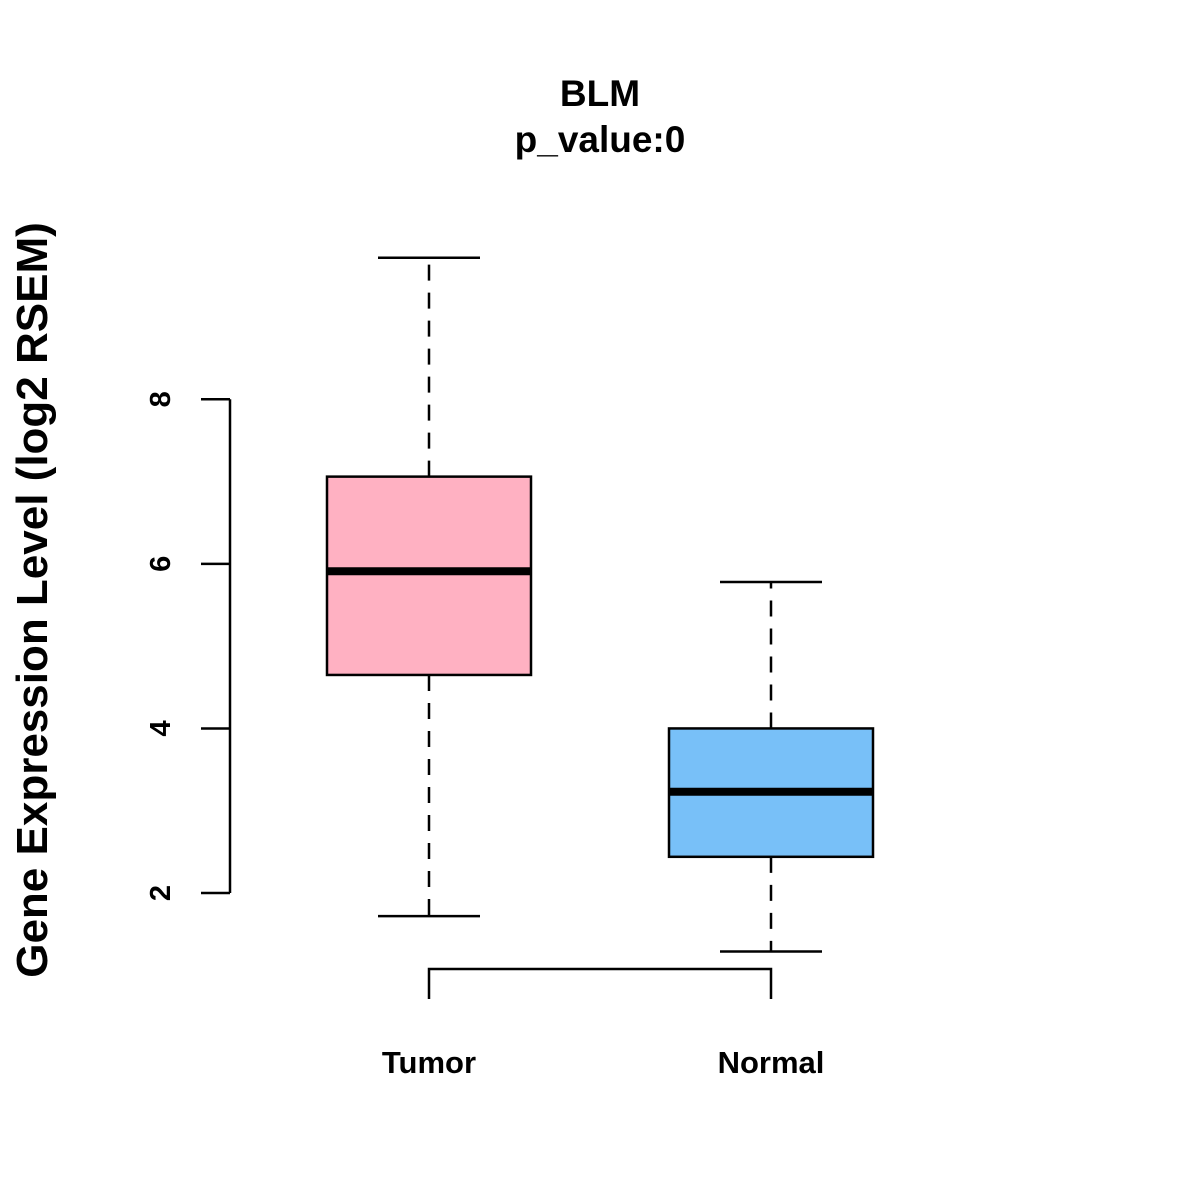 Image resolution: width=1200 pixels, height=1200 pixels. What do you see at coordinates (600, 93) in the screenshot?
I see `chart-title: BLM` at bounding box center [600, 93].